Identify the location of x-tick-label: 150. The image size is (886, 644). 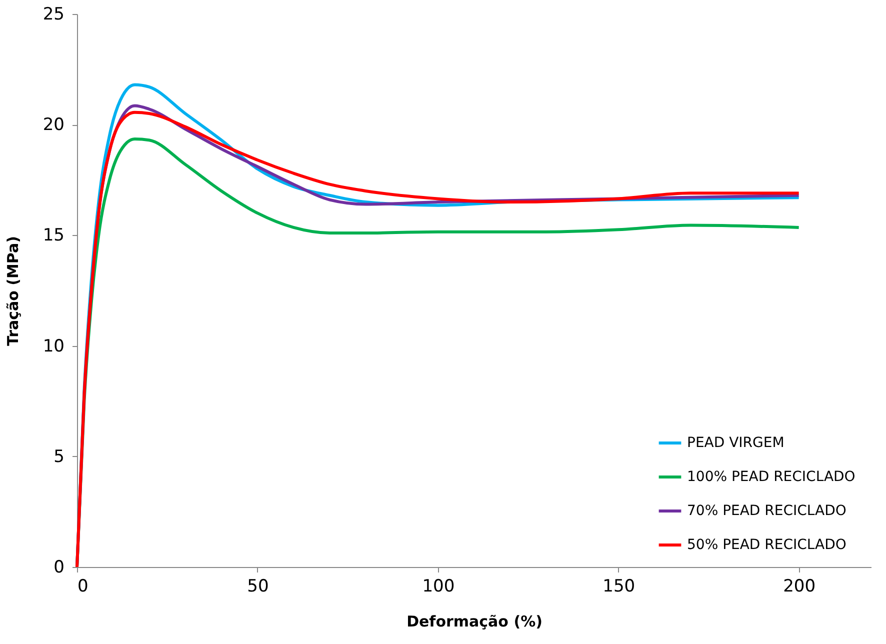
(619, 586).